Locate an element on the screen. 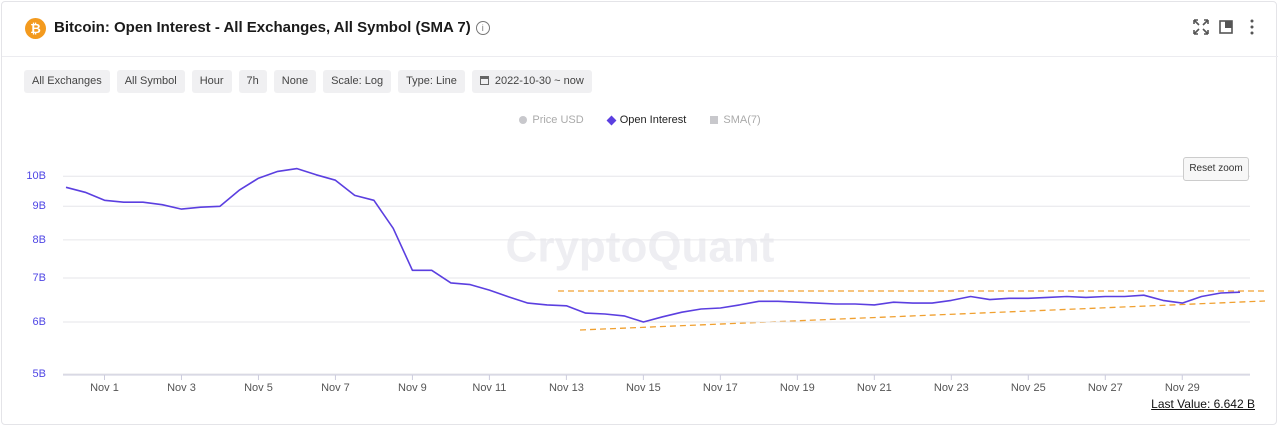 The image size is (1280, 428). x-tick-label: Nov 11 is located at coordinates (489, 388).